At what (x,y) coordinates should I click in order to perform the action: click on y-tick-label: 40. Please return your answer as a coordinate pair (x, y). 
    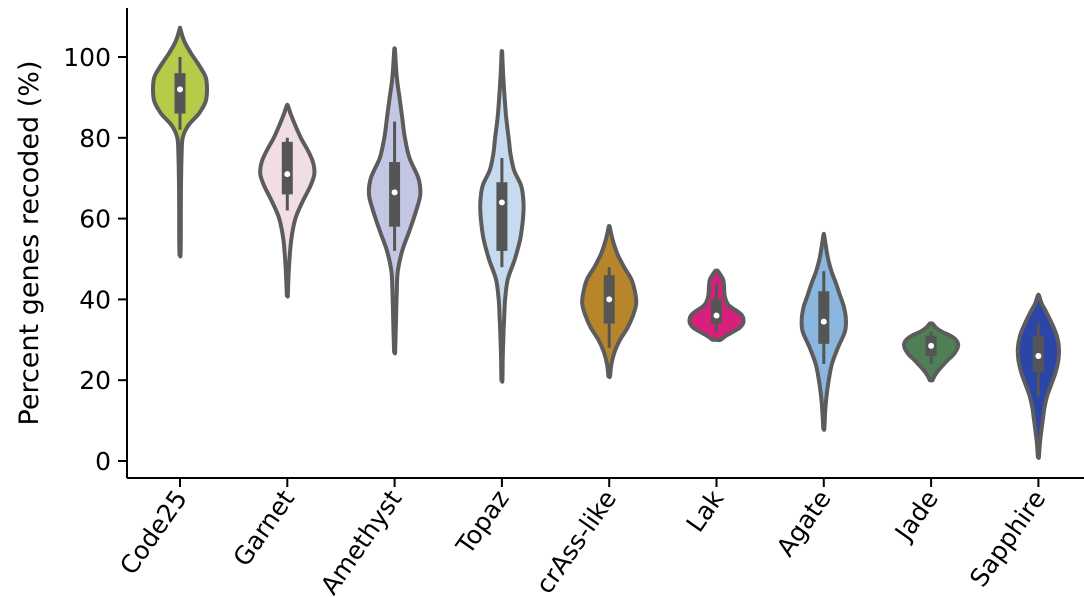
    Looking at the image, I should click on (95, 299).